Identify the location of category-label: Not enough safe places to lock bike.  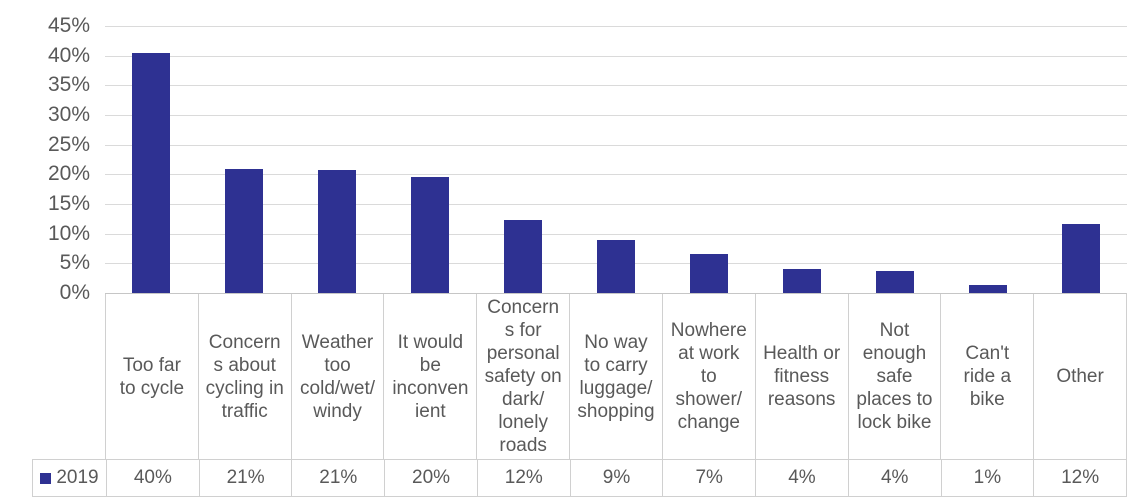
(894, 376).